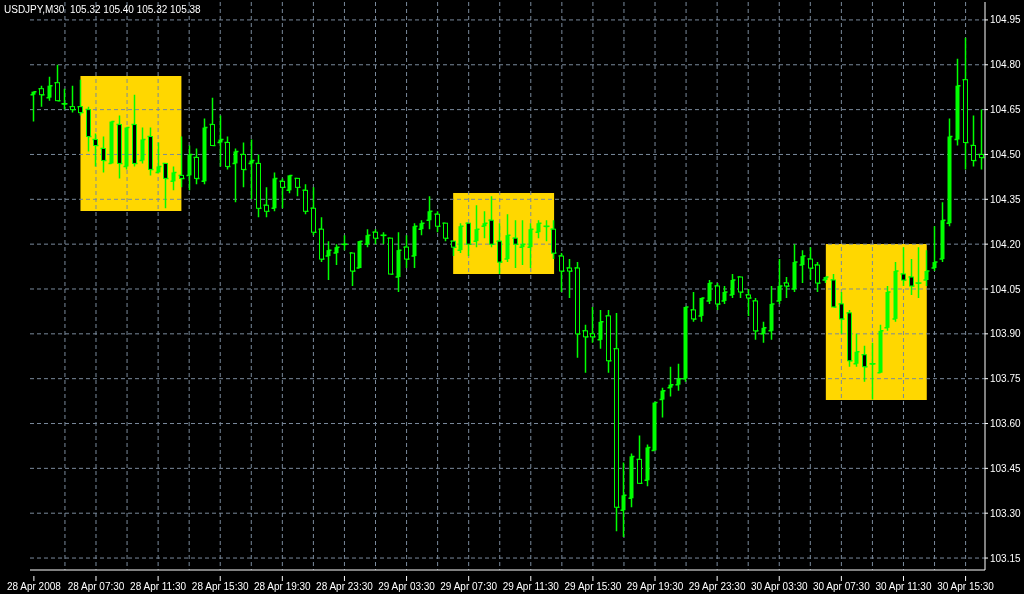 This screenshot has height=594, width=1024. Describe the element at coordinates (966, 586) in the screenshot. I see `x-tick-label: 30 Apr 15:30` at that location.